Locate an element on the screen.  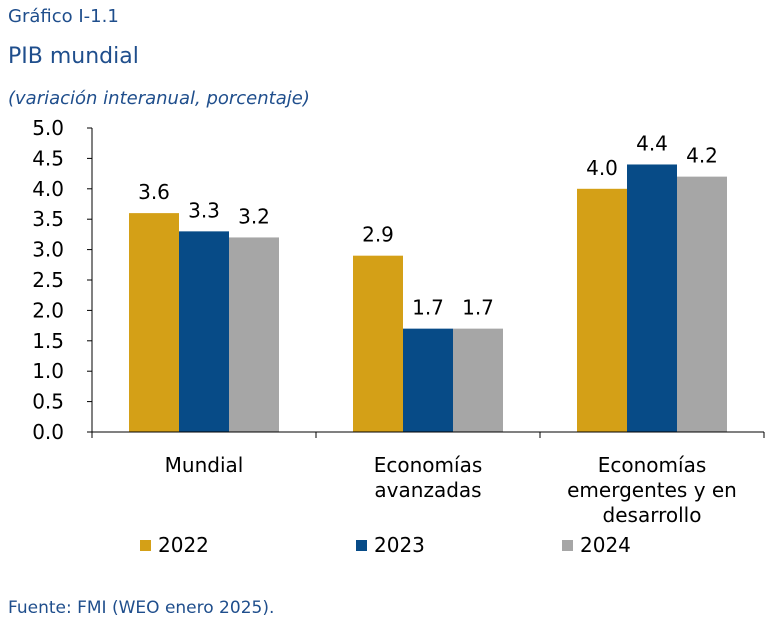
chart-subtitle: (variación interanual, porcentaje) is located at coordinates (159, 98).